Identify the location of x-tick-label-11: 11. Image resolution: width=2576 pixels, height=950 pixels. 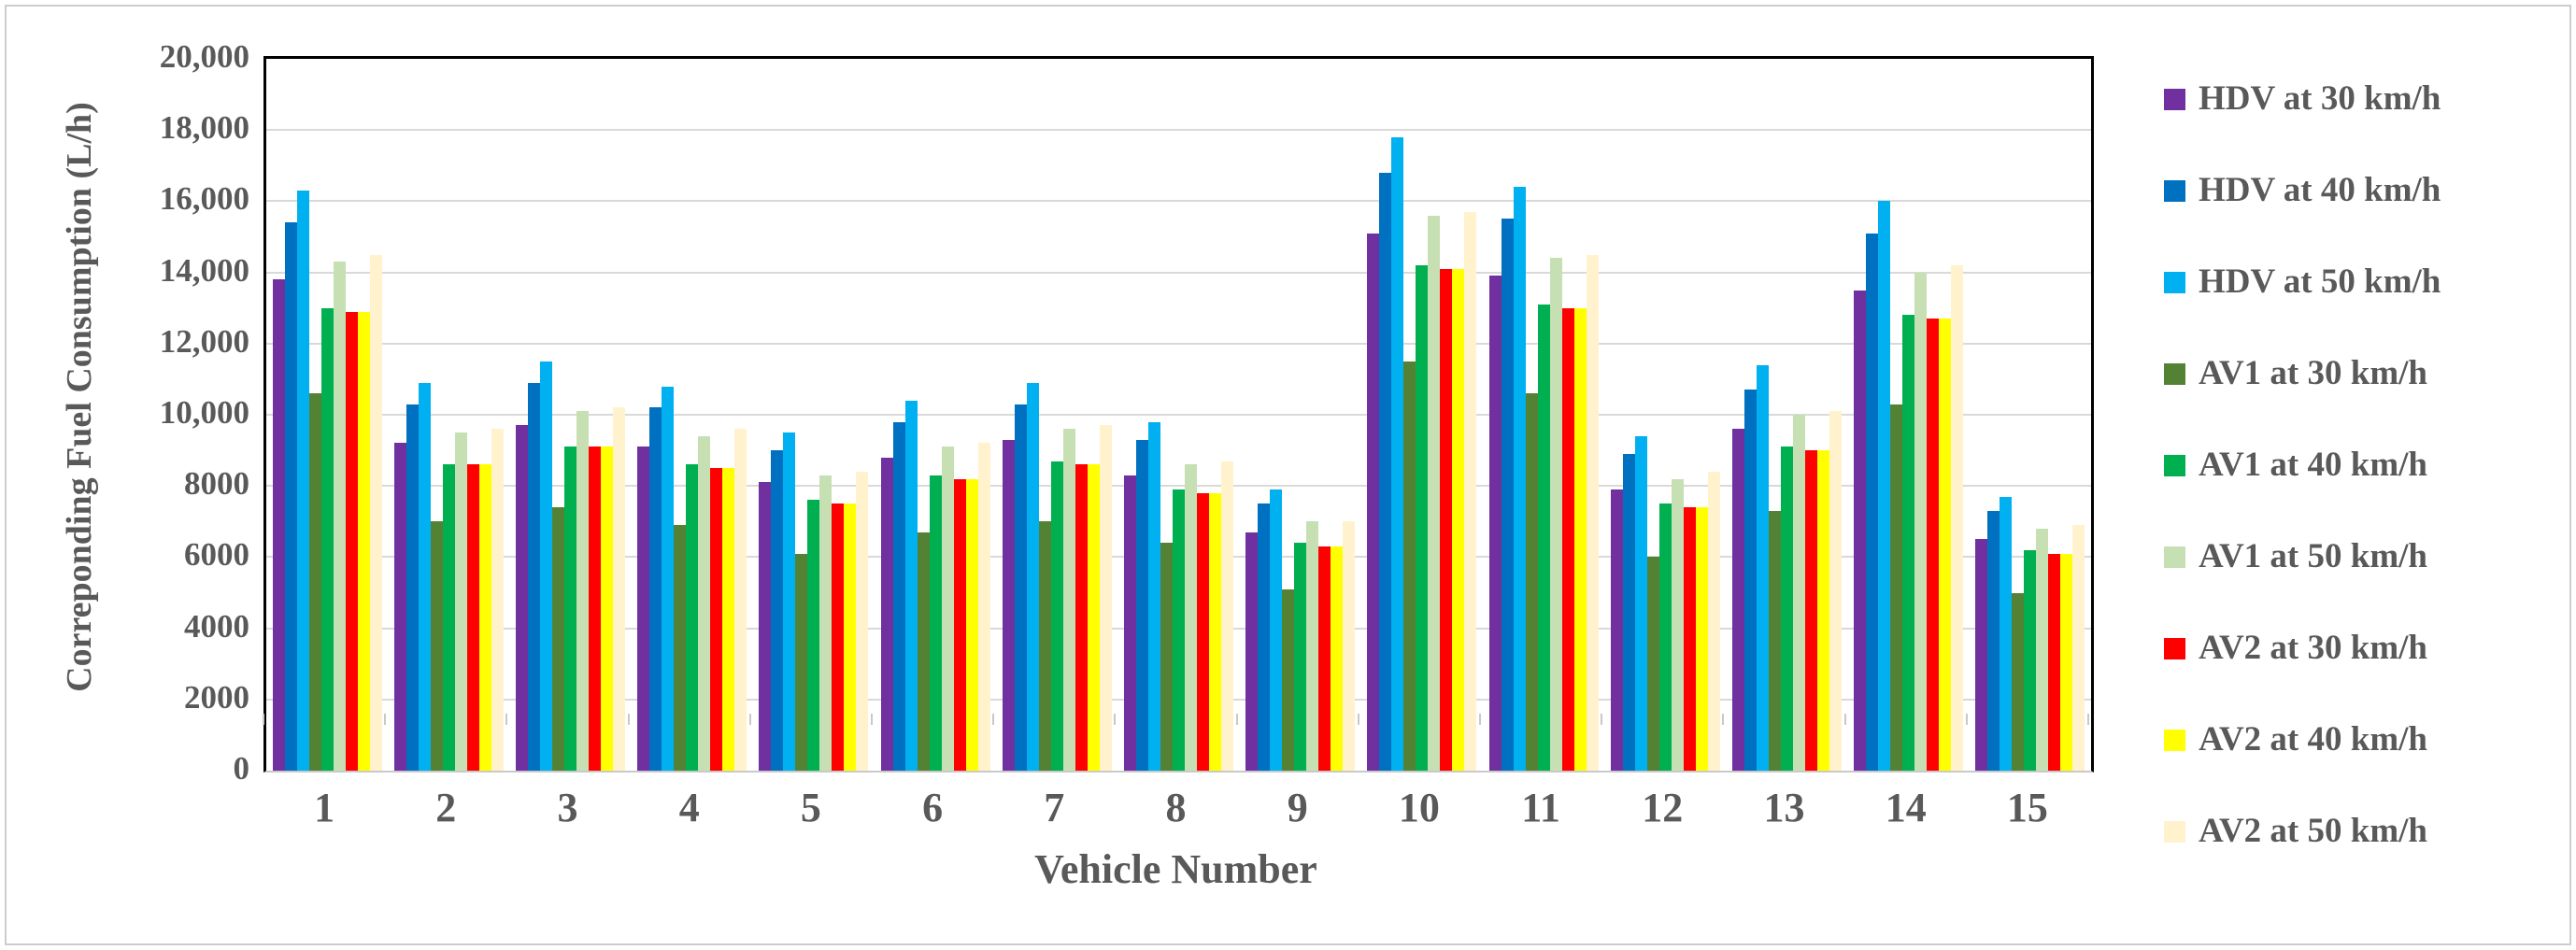
(1540, 807).